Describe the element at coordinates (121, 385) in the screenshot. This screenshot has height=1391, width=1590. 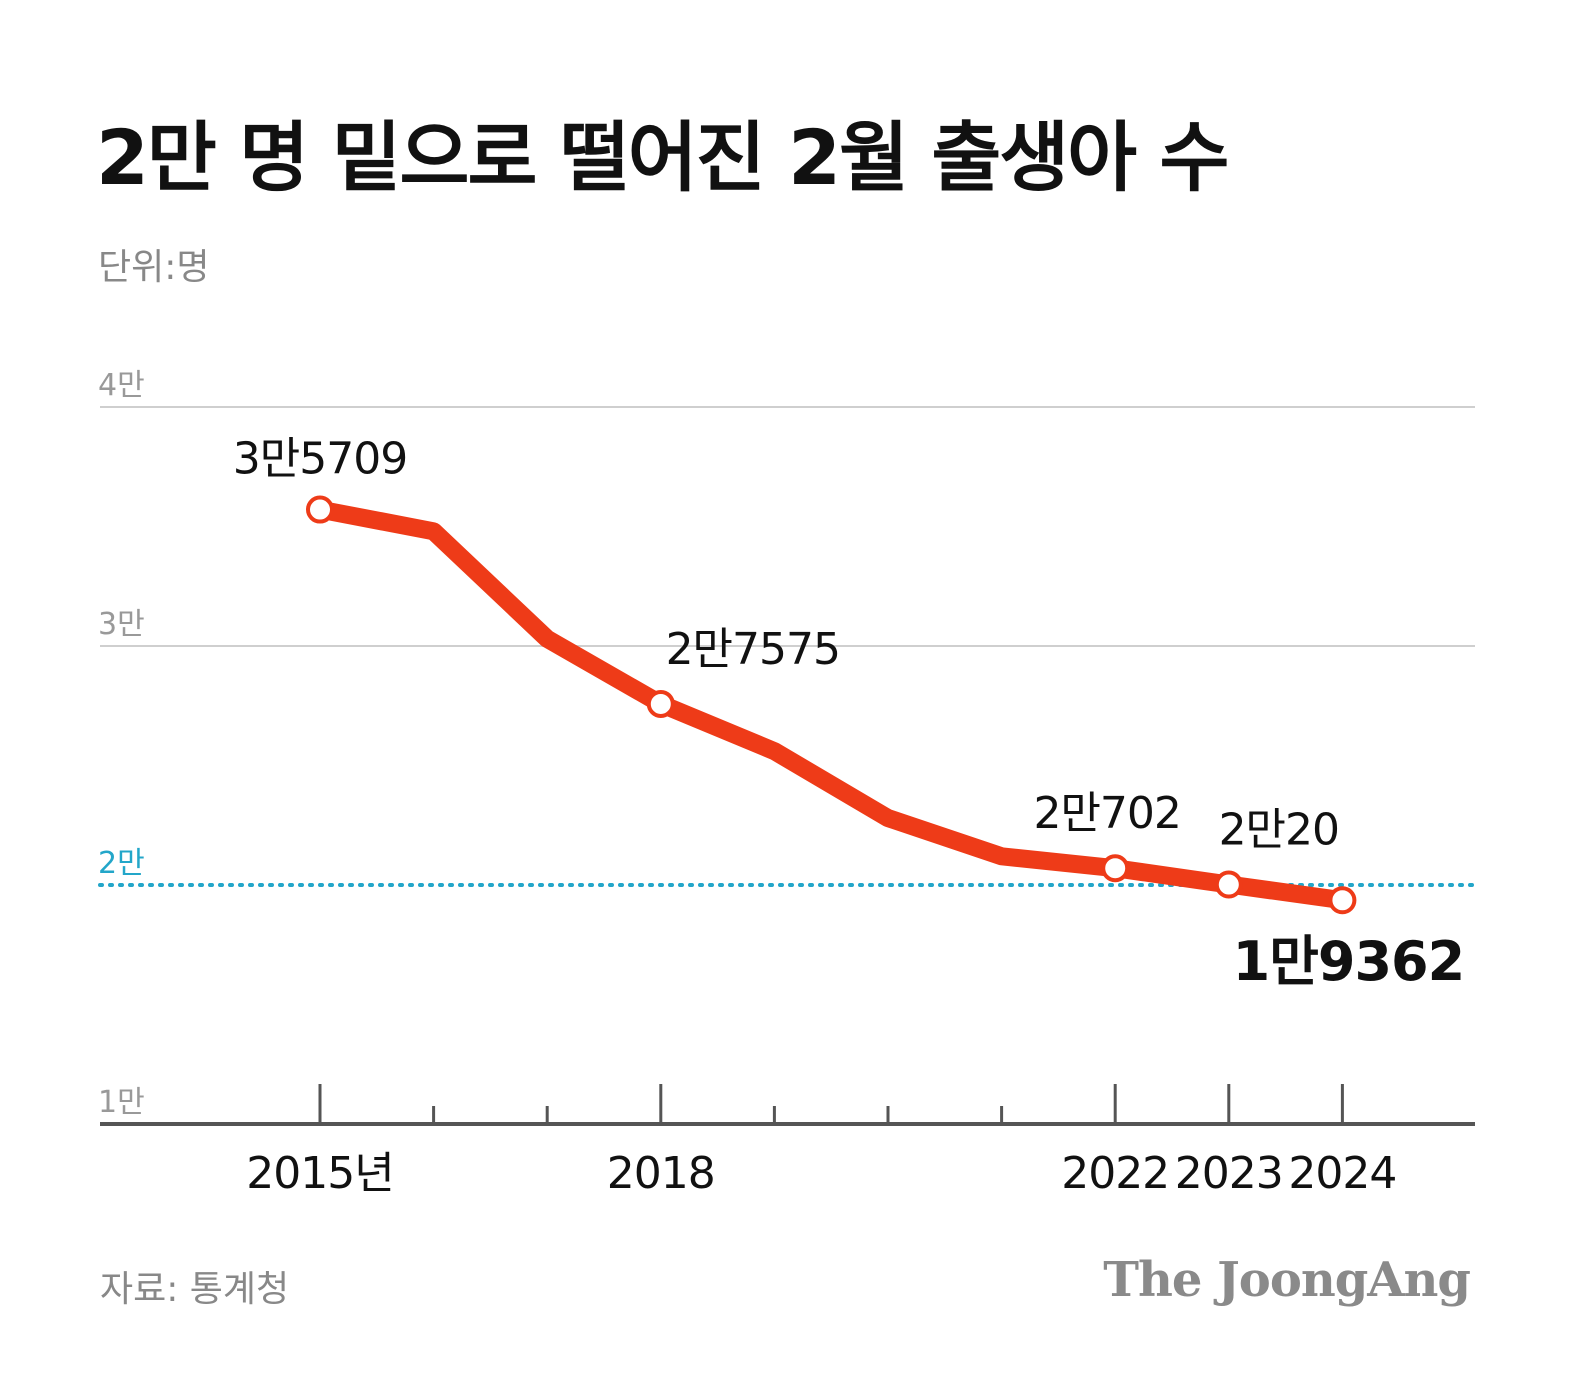
I see `y-tick-label: 4만` at that location.